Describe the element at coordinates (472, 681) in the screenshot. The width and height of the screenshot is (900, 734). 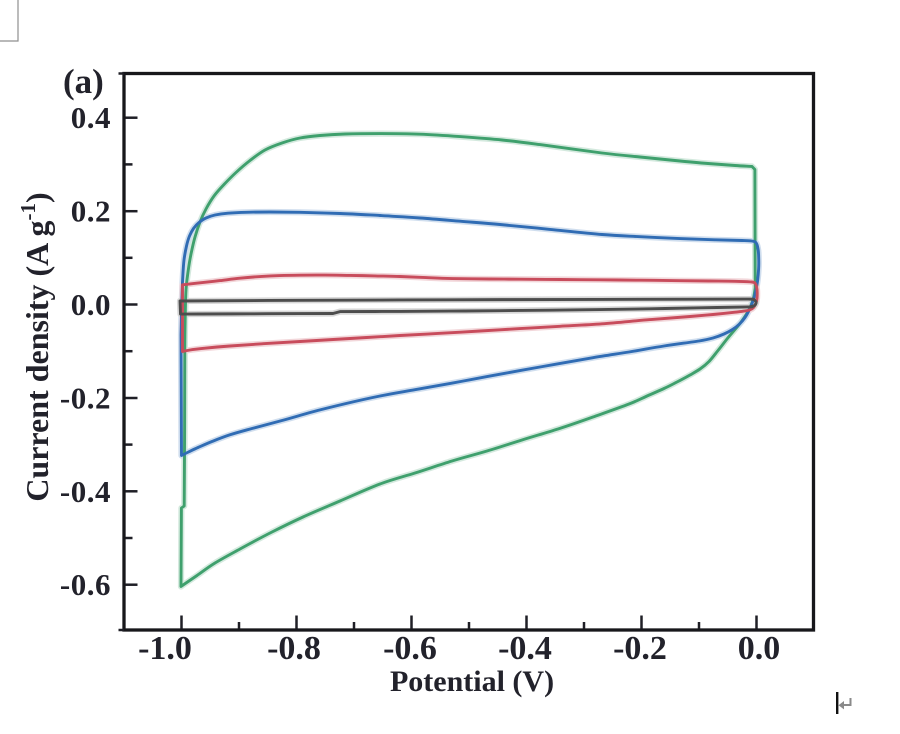
I see `svg-text: Potential (V)` at that location.